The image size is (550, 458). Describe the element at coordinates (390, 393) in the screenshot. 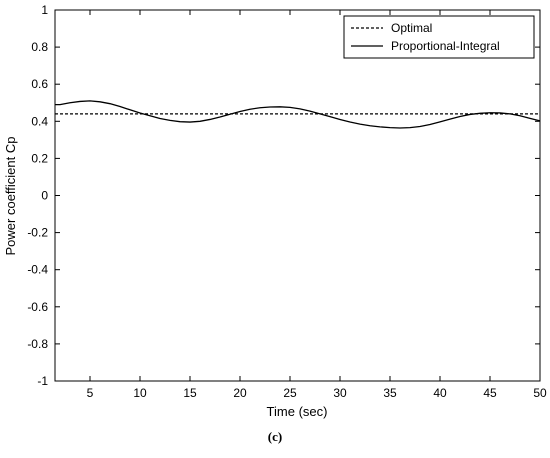

I see `x-tick-label: 35` at that location.